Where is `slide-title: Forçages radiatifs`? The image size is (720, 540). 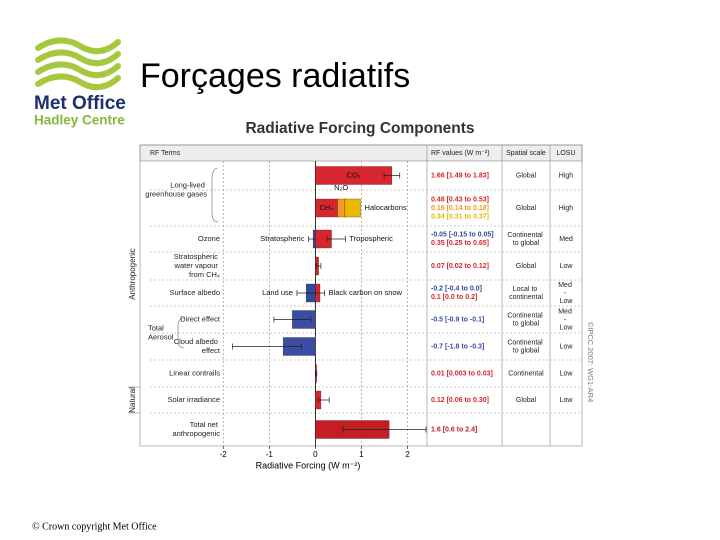 slide-title: Forçages radiatifs is located at coordinates (275, 76).